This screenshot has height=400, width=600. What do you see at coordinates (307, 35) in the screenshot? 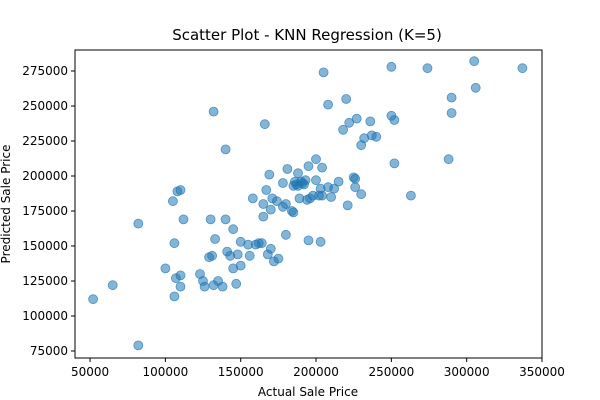
I see `chart-title: Scatter Plot - KNN Regression (K=5)` at bounding box center [307, 35].